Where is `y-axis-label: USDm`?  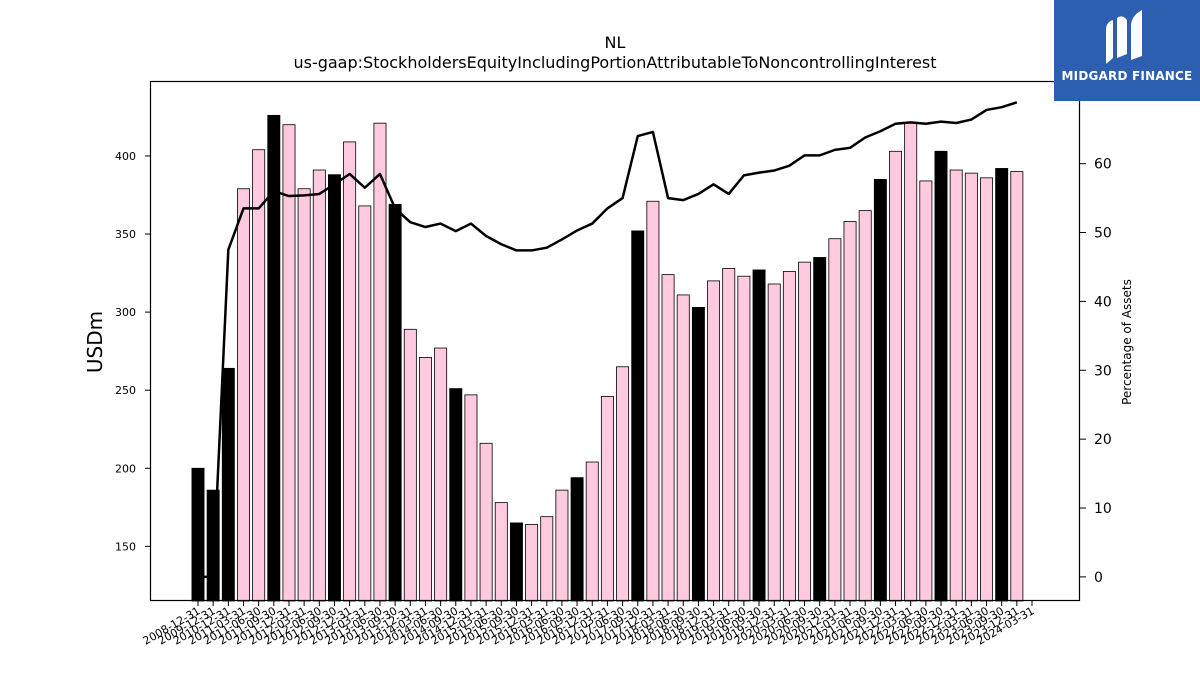
y-axis-label: USDm is located at coordinates (95, 342).